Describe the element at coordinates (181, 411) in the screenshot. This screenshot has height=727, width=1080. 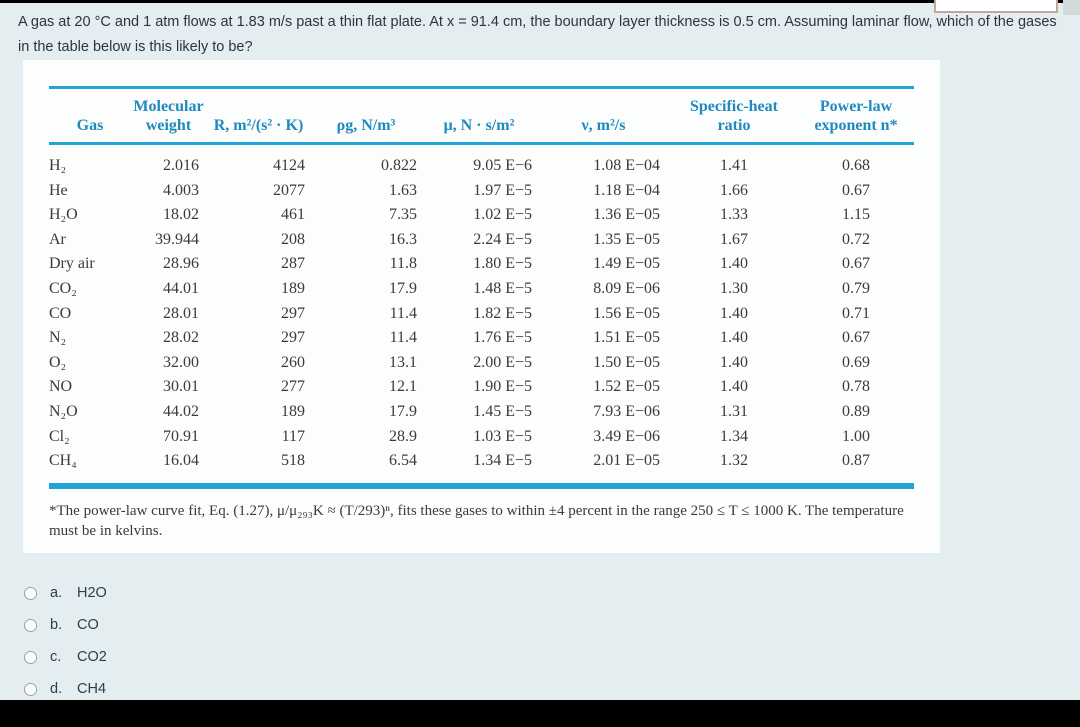
I see `table-cell: 44.02` at that location.